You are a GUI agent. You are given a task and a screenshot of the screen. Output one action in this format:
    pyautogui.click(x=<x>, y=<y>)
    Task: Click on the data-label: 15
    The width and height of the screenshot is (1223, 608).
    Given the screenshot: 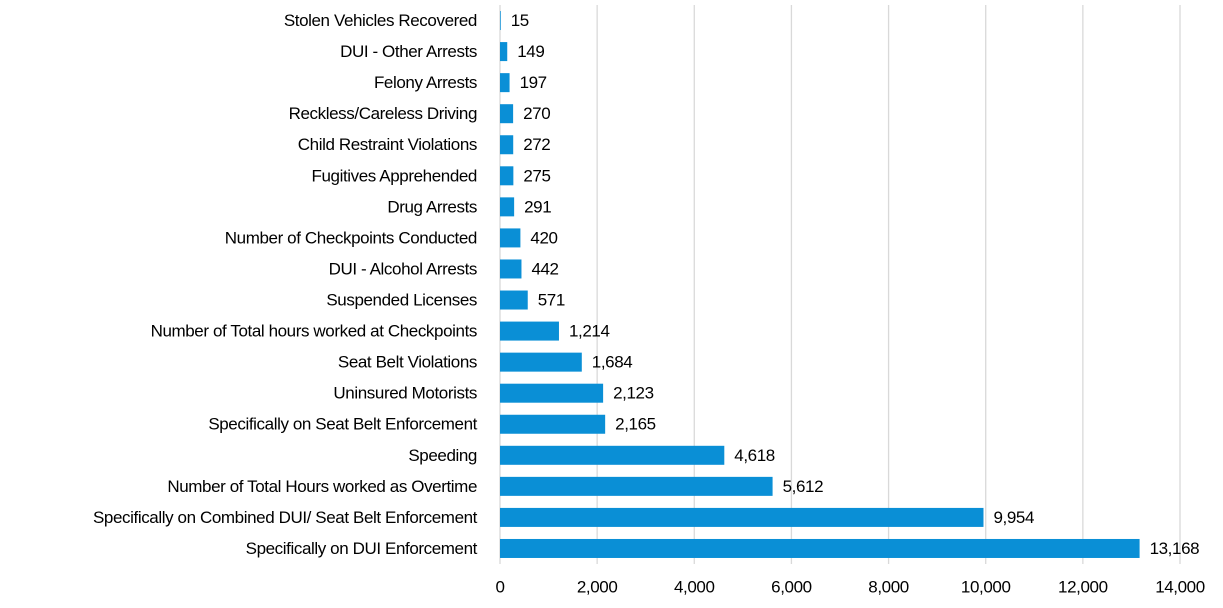 What is the action you would take?
    pyautogui.click(x=520, y=20)
    